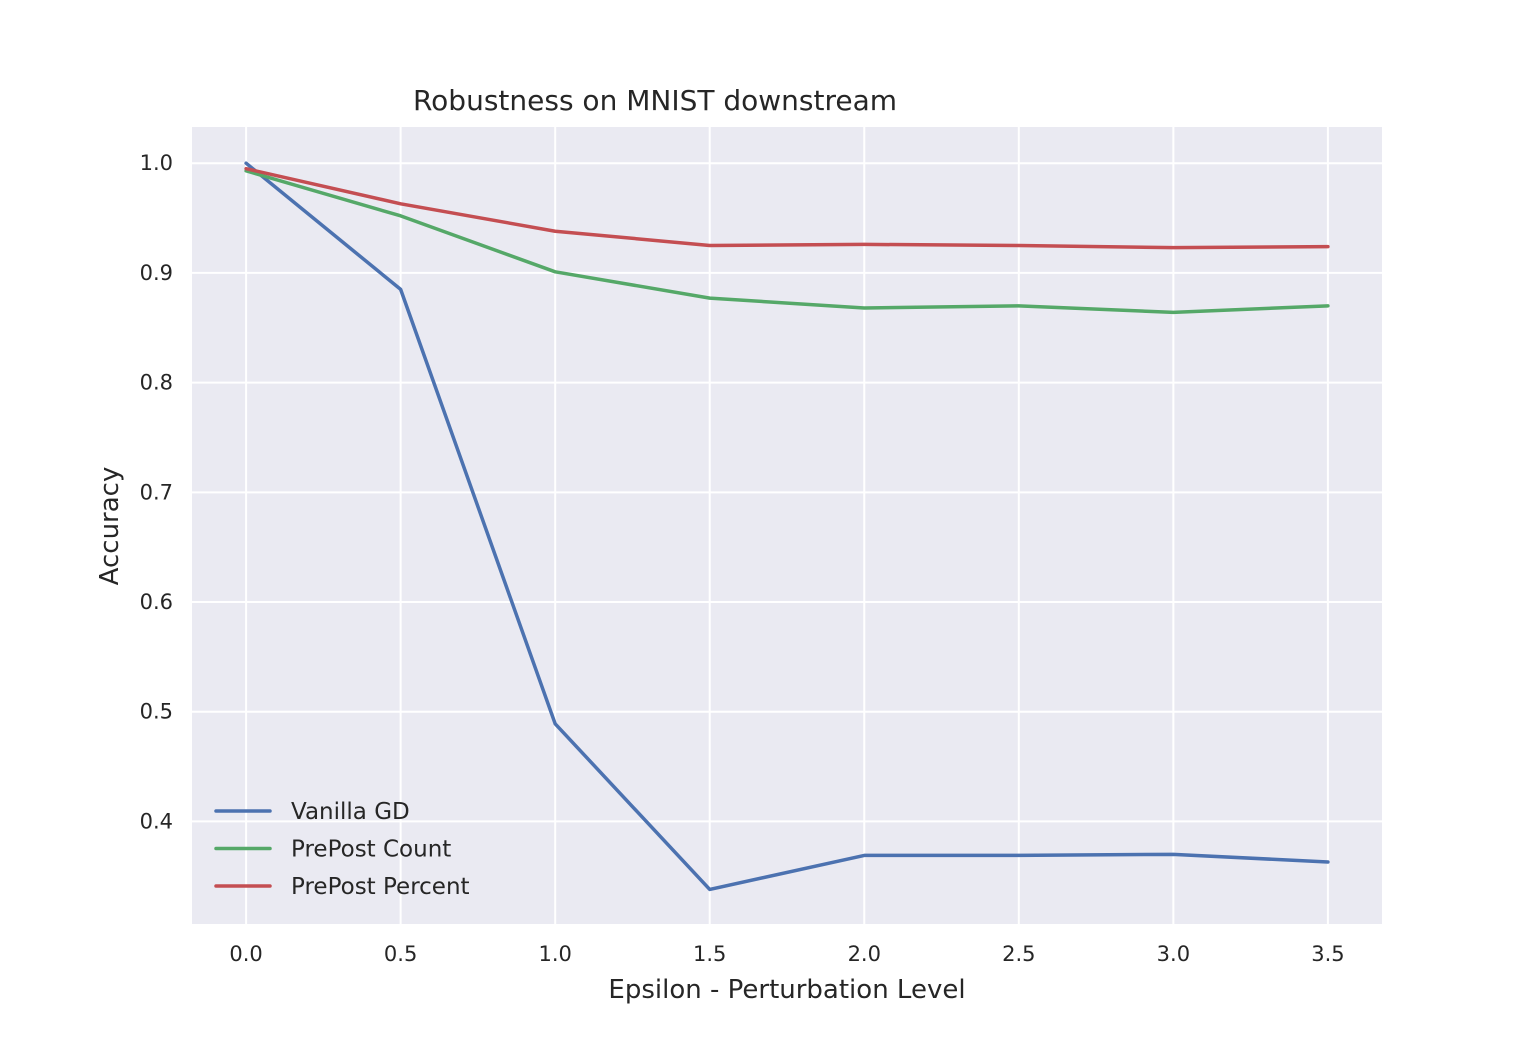  What do you see at coordinates (156, 821) in the screenshot?
I see `y-tick-label: 0.4` at bounding box center [156, 821].